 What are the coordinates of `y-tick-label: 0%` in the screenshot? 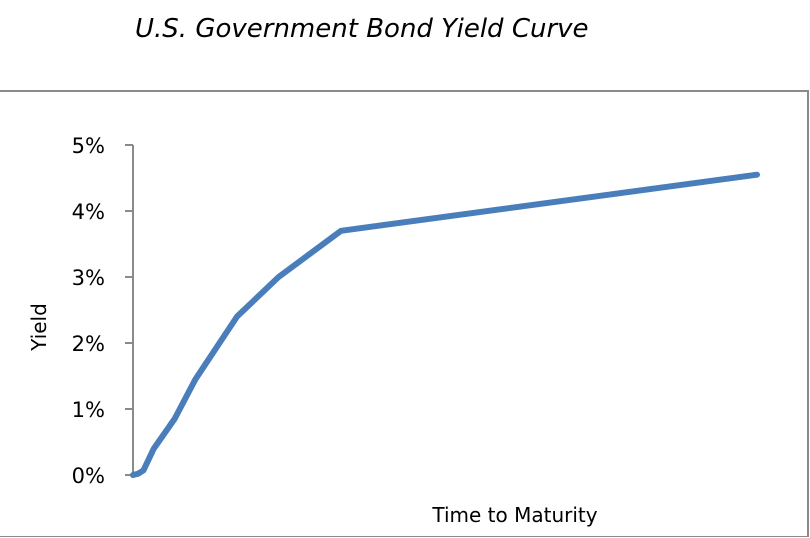 It's located at (88, 476).